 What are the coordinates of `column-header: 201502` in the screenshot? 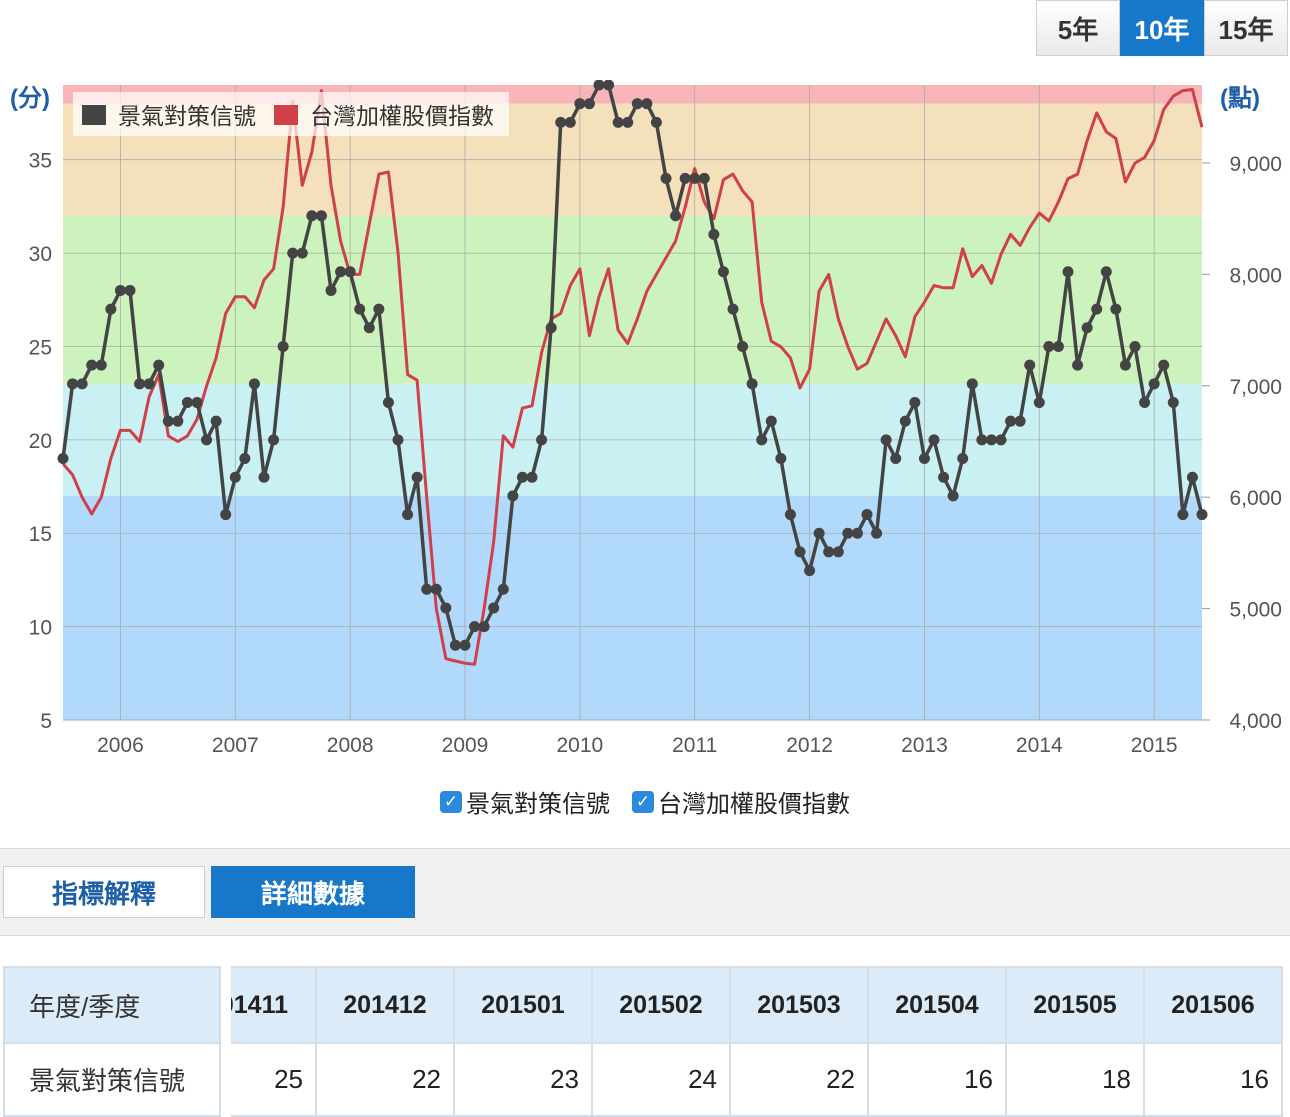 It's located at (661, 1005).